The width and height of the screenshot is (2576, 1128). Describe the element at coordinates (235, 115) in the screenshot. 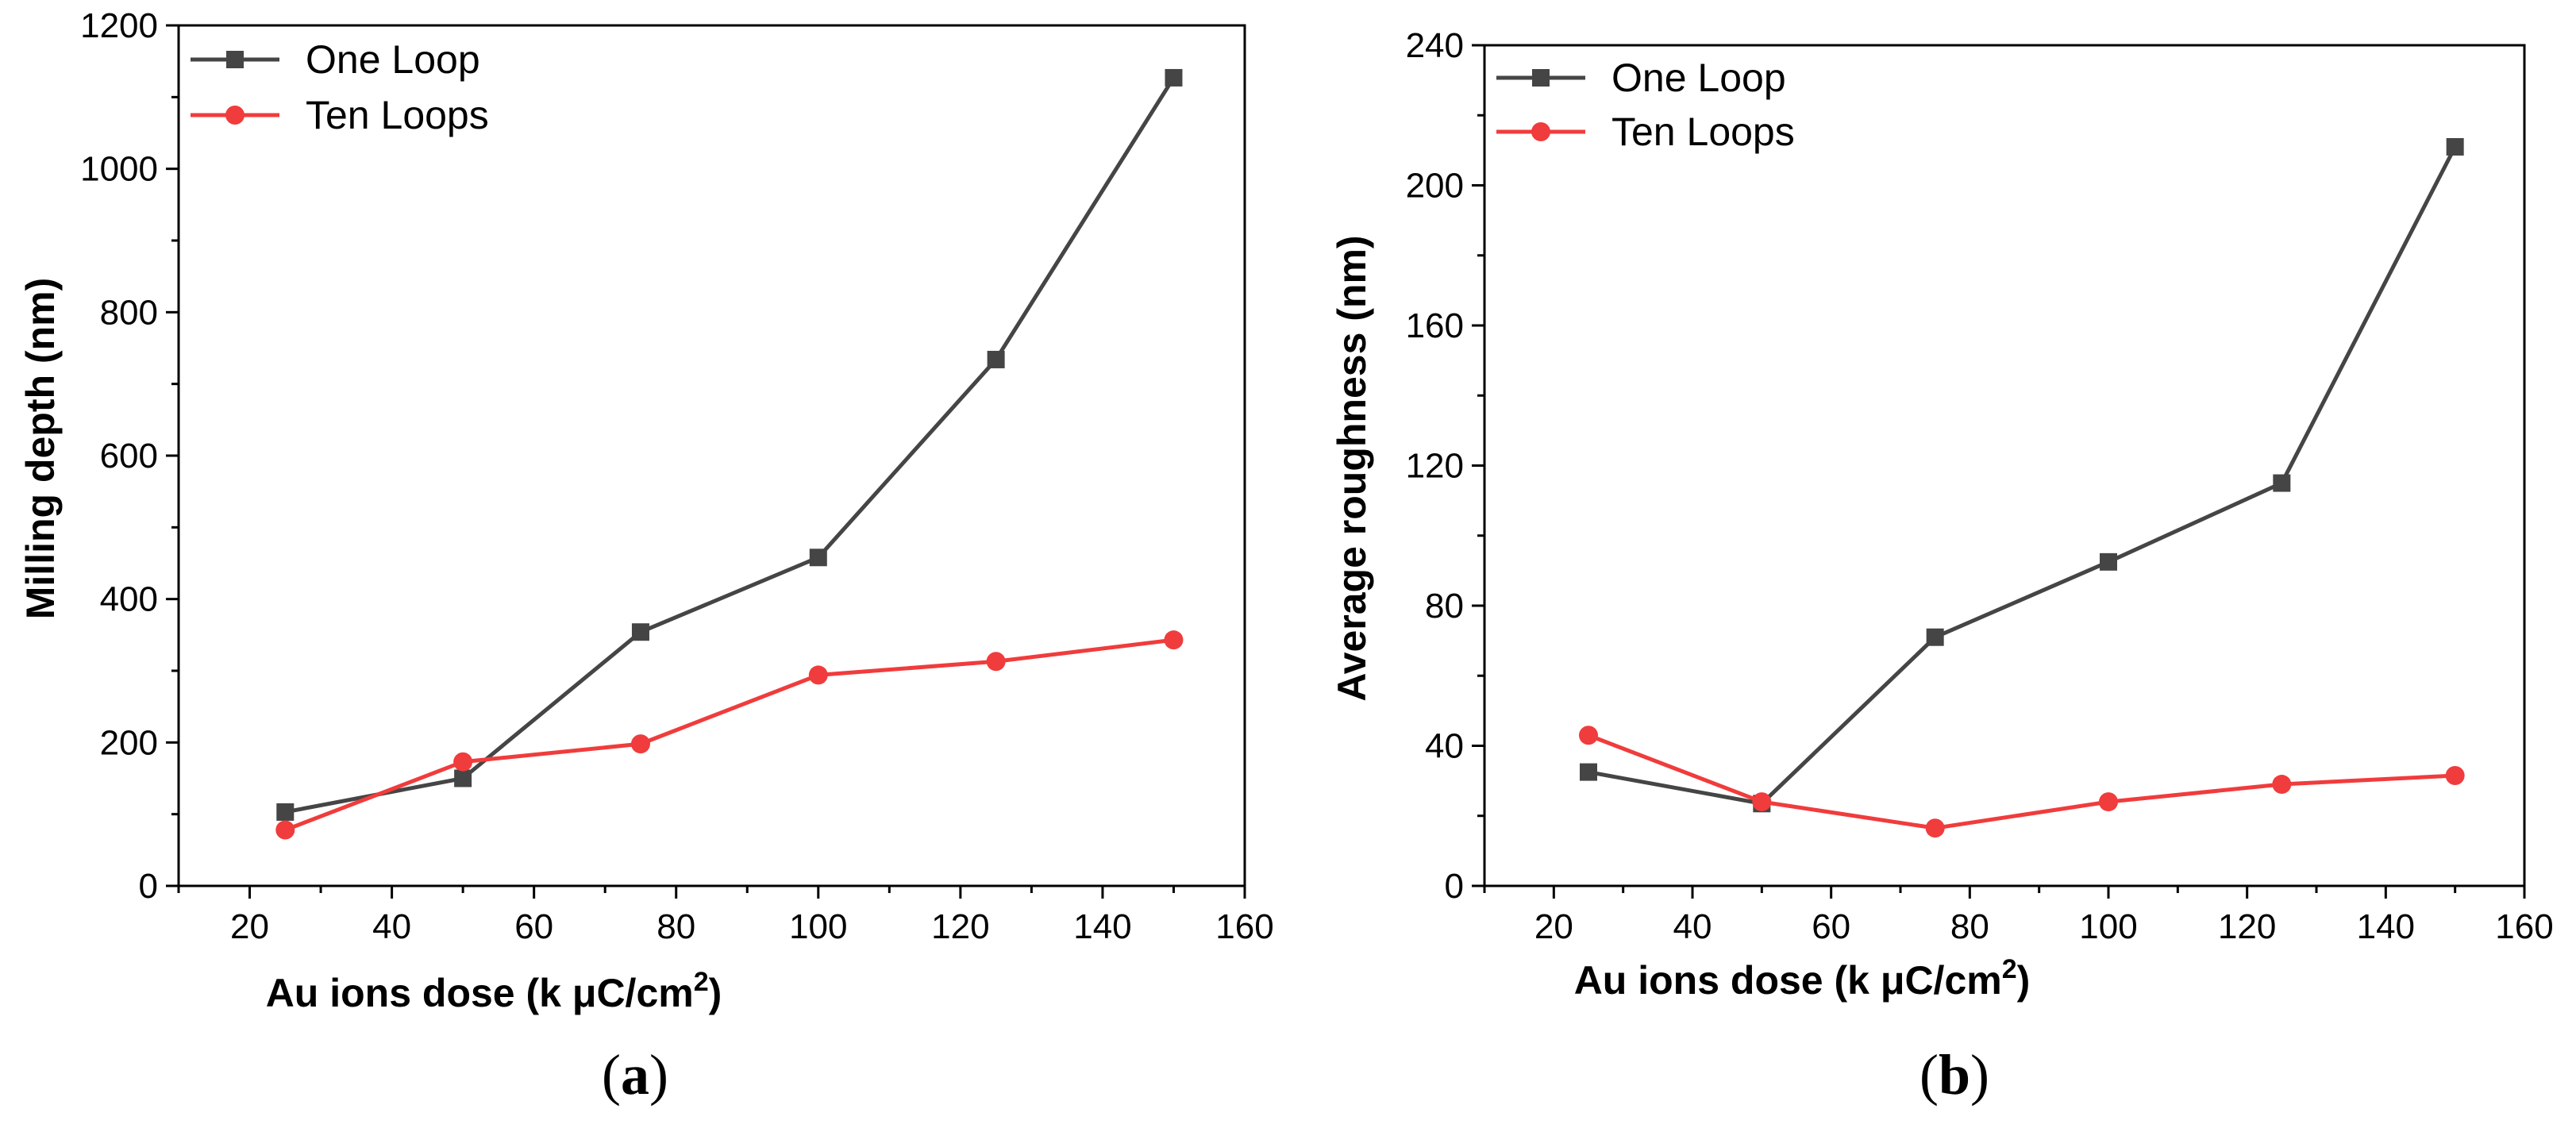

I see `panel-a-legend-ten-loops-marker` at that location.